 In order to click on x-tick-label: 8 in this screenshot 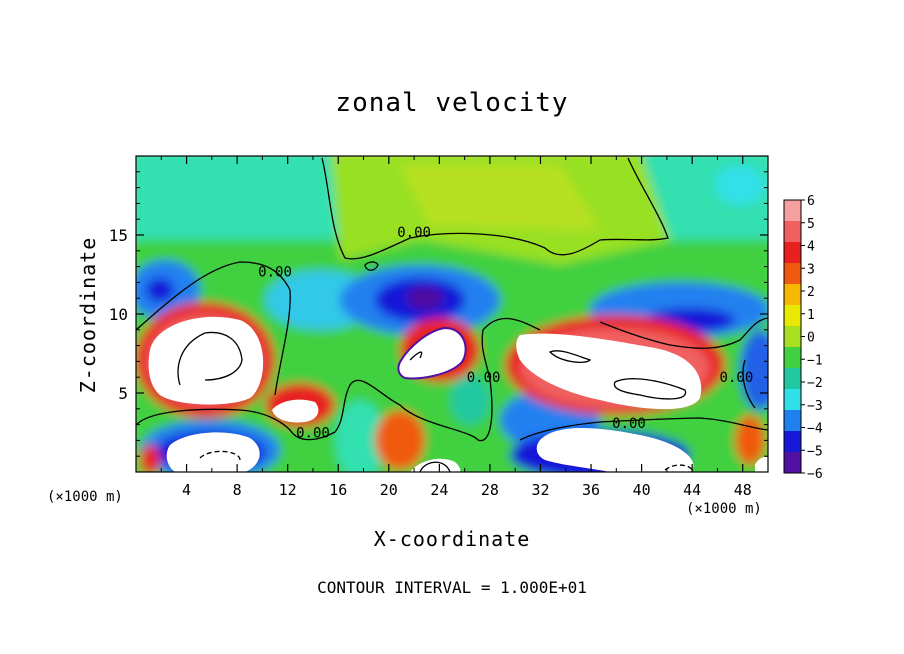, I will do `click(237, 490)`.